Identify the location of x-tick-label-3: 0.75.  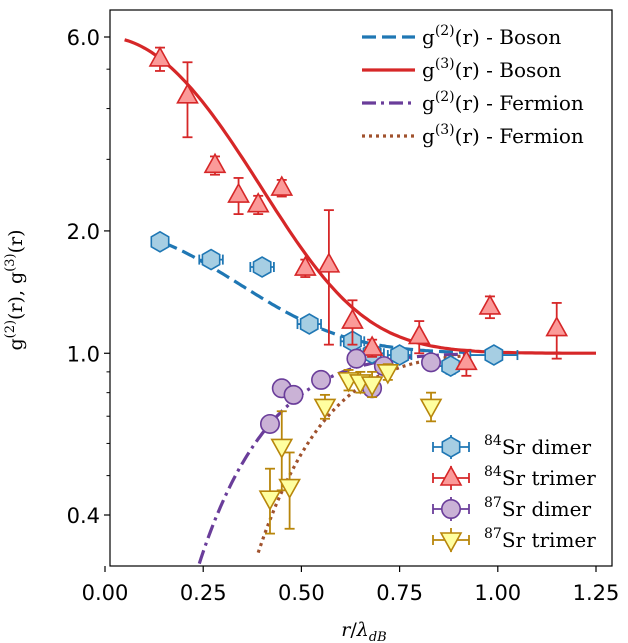
(399, 593).